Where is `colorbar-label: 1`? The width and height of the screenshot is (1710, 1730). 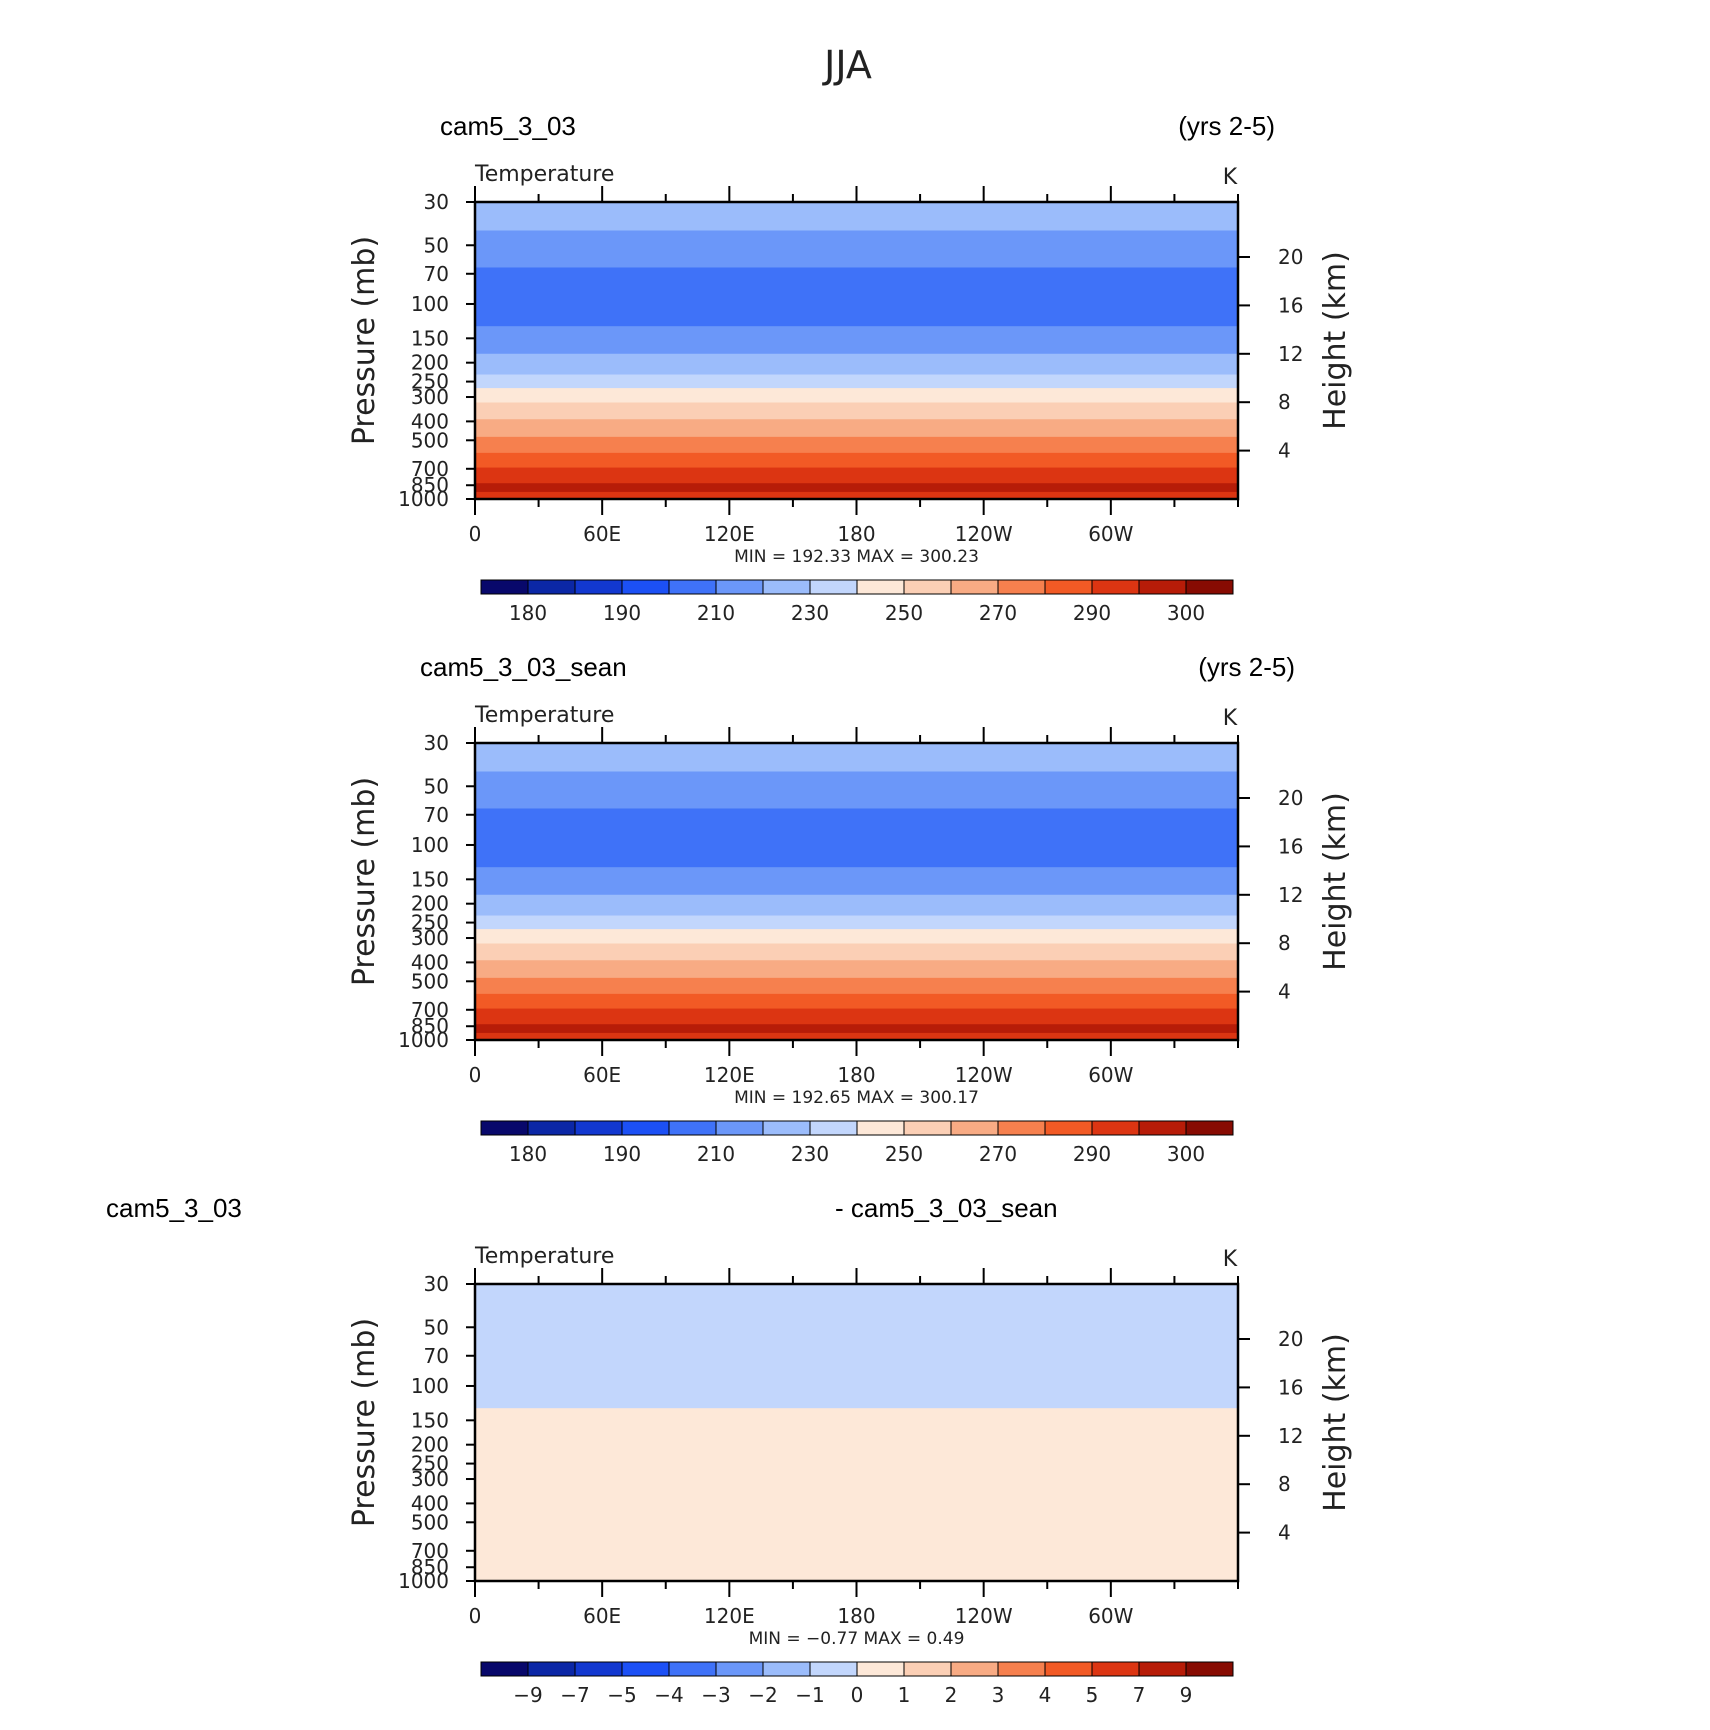 colorbar-label: 1 is located at coordinates (904, 1695).